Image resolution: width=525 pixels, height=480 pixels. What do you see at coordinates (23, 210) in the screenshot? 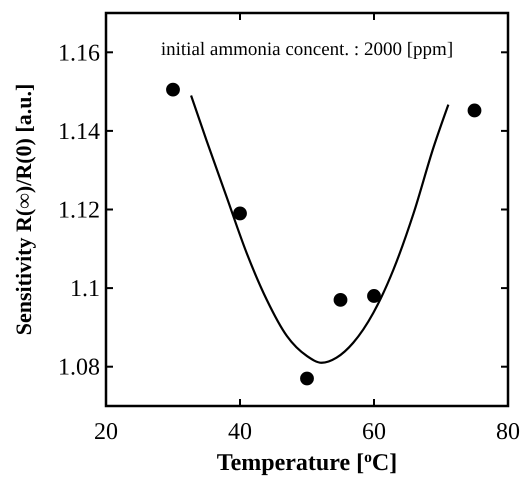
I see `y-axis-title: Sensitivity R(∞)/R(0) [a.u.]` at bounding box center [23, 210].